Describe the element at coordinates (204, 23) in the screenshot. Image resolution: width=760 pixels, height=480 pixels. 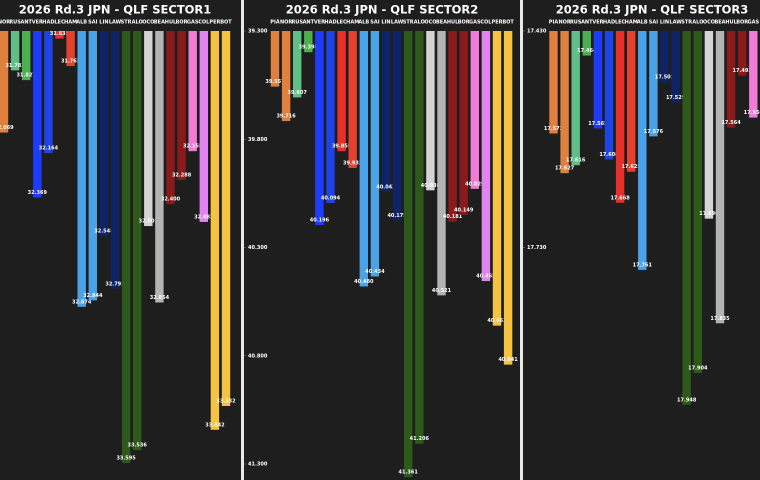
I see `x-tick-label: COL` at that location.